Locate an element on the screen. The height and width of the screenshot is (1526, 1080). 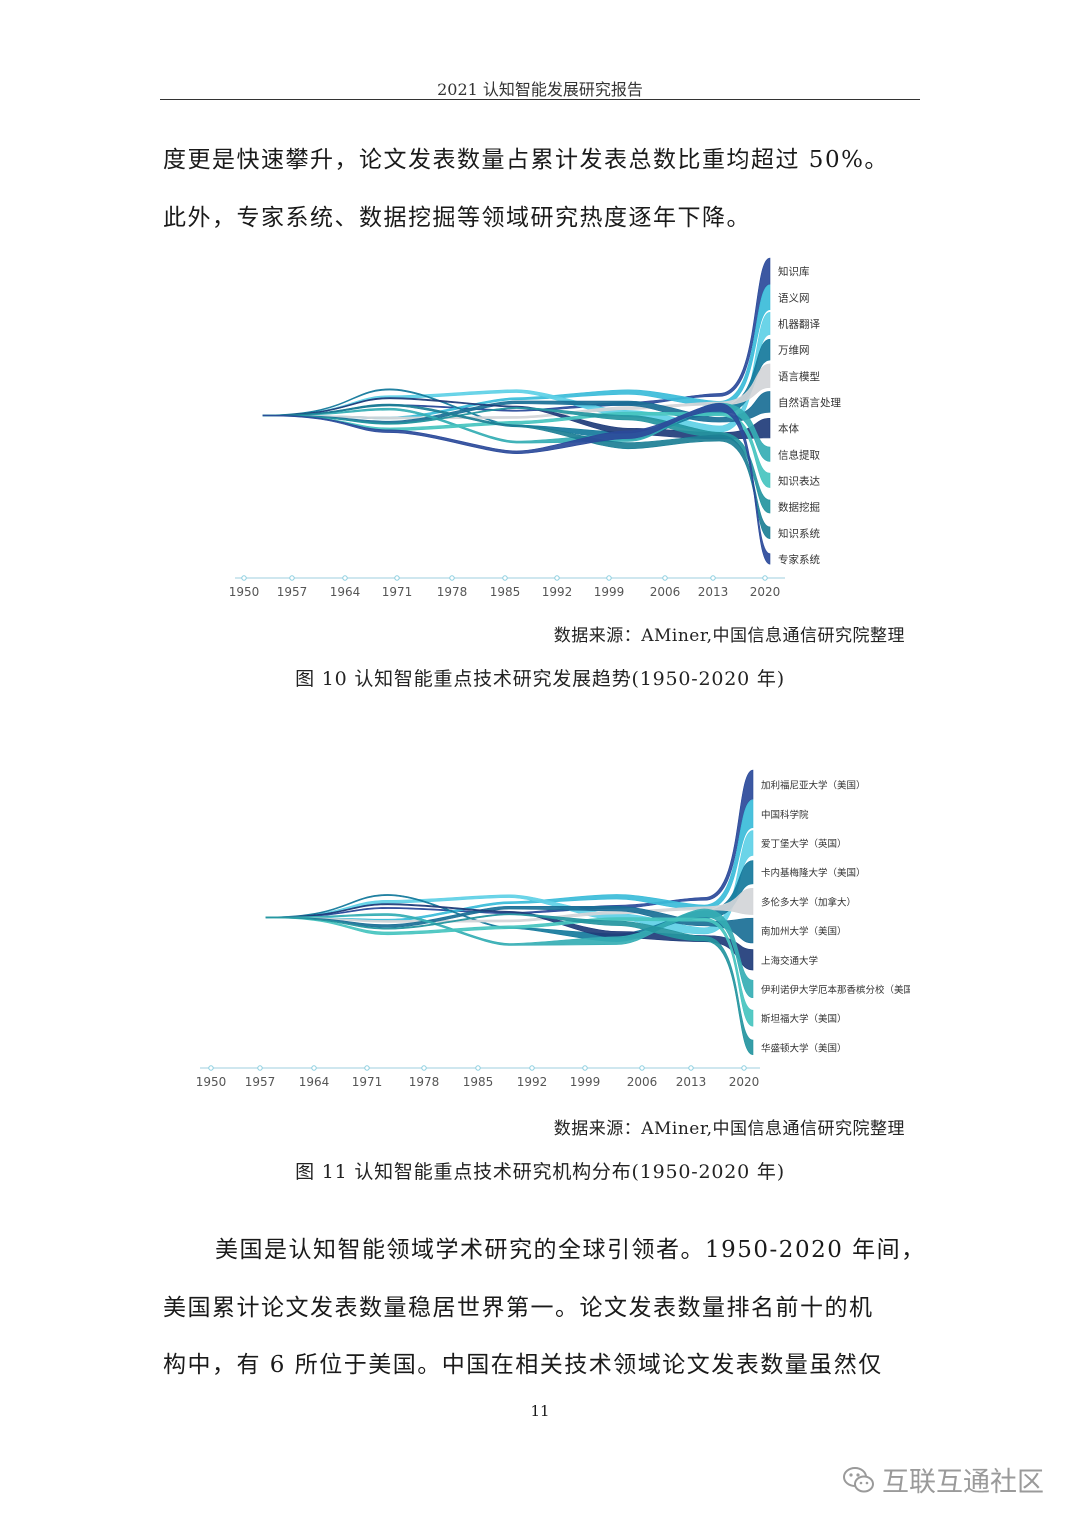
series-label: 知识表达 is located at coordinates (799, 480).